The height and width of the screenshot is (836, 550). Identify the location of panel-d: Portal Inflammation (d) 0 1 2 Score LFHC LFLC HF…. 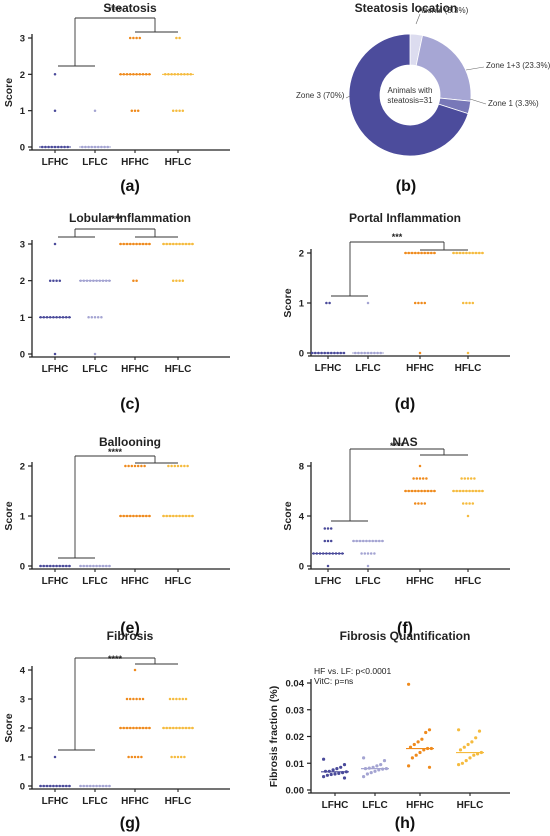
(396, 312).